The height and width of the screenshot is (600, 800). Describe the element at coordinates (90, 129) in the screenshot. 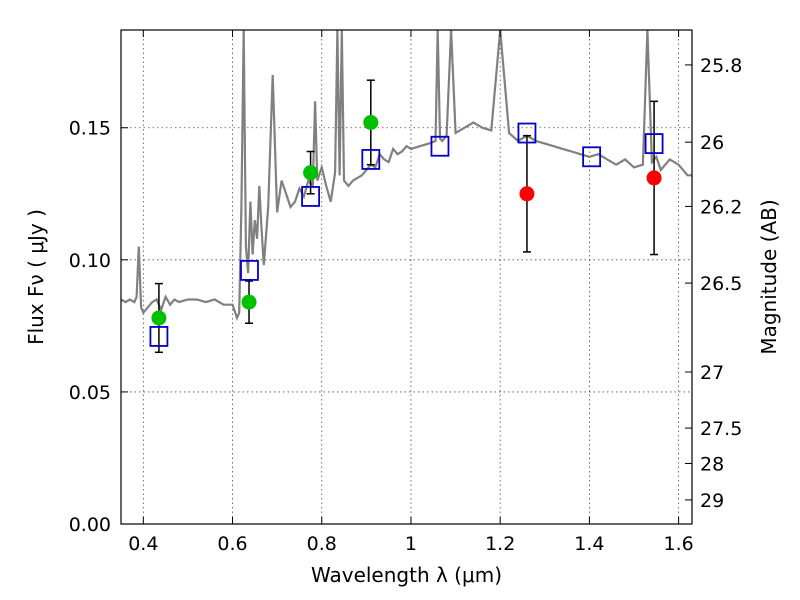

I see `y-tick-label: 0.15` at that location.